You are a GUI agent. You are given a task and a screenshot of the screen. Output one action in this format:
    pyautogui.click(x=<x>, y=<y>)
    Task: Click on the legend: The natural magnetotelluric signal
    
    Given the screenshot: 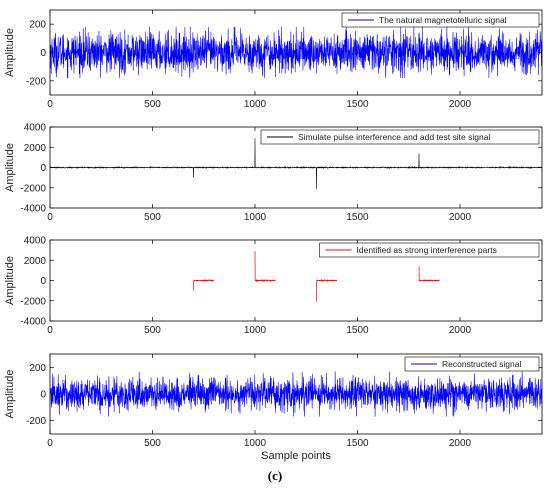 What is the action you would take?
    pyautogui.click(x=440, y=20)
    